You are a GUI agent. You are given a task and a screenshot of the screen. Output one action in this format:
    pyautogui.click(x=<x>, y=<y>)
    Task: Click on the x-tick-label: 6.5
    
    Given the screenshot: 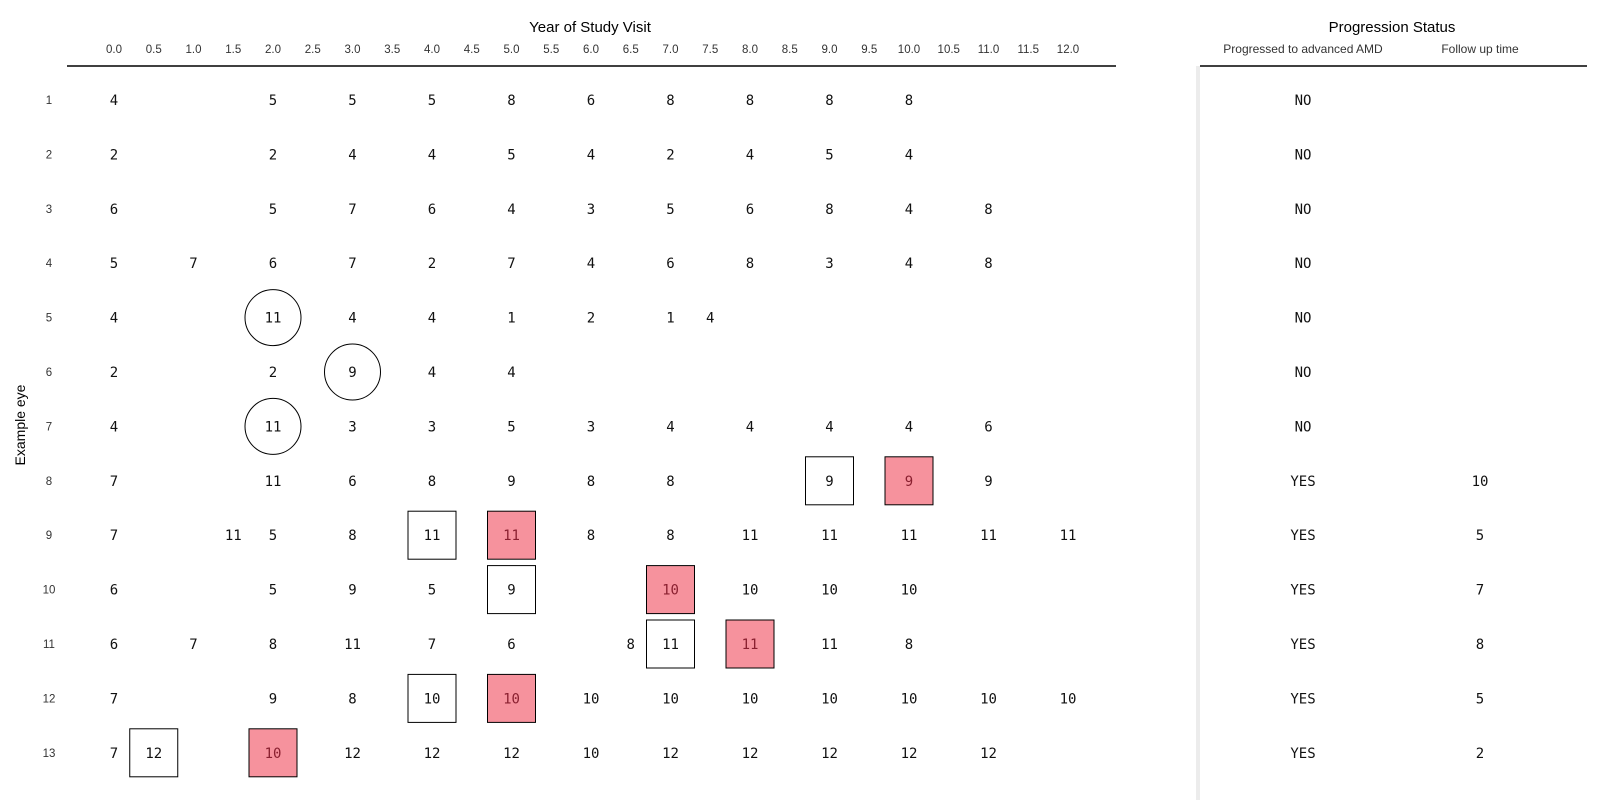 What is the action you would take?
    pyautogui.click(x=631, y=50)
    